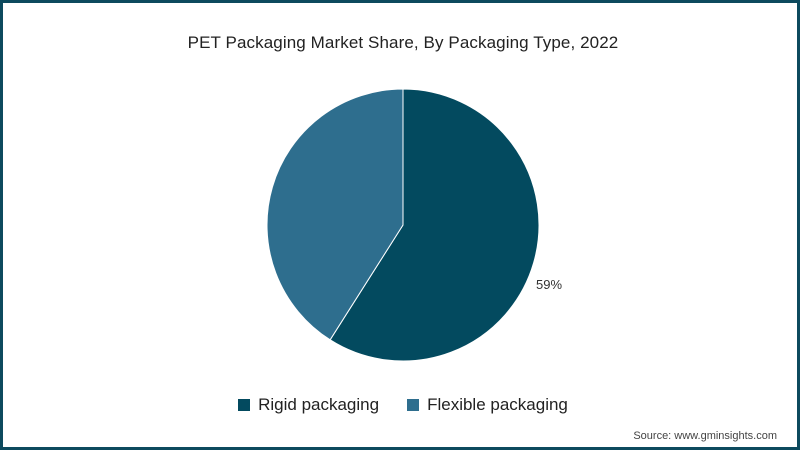  I want to click on pie-slice-flexible-packaging, so click(335, 214).